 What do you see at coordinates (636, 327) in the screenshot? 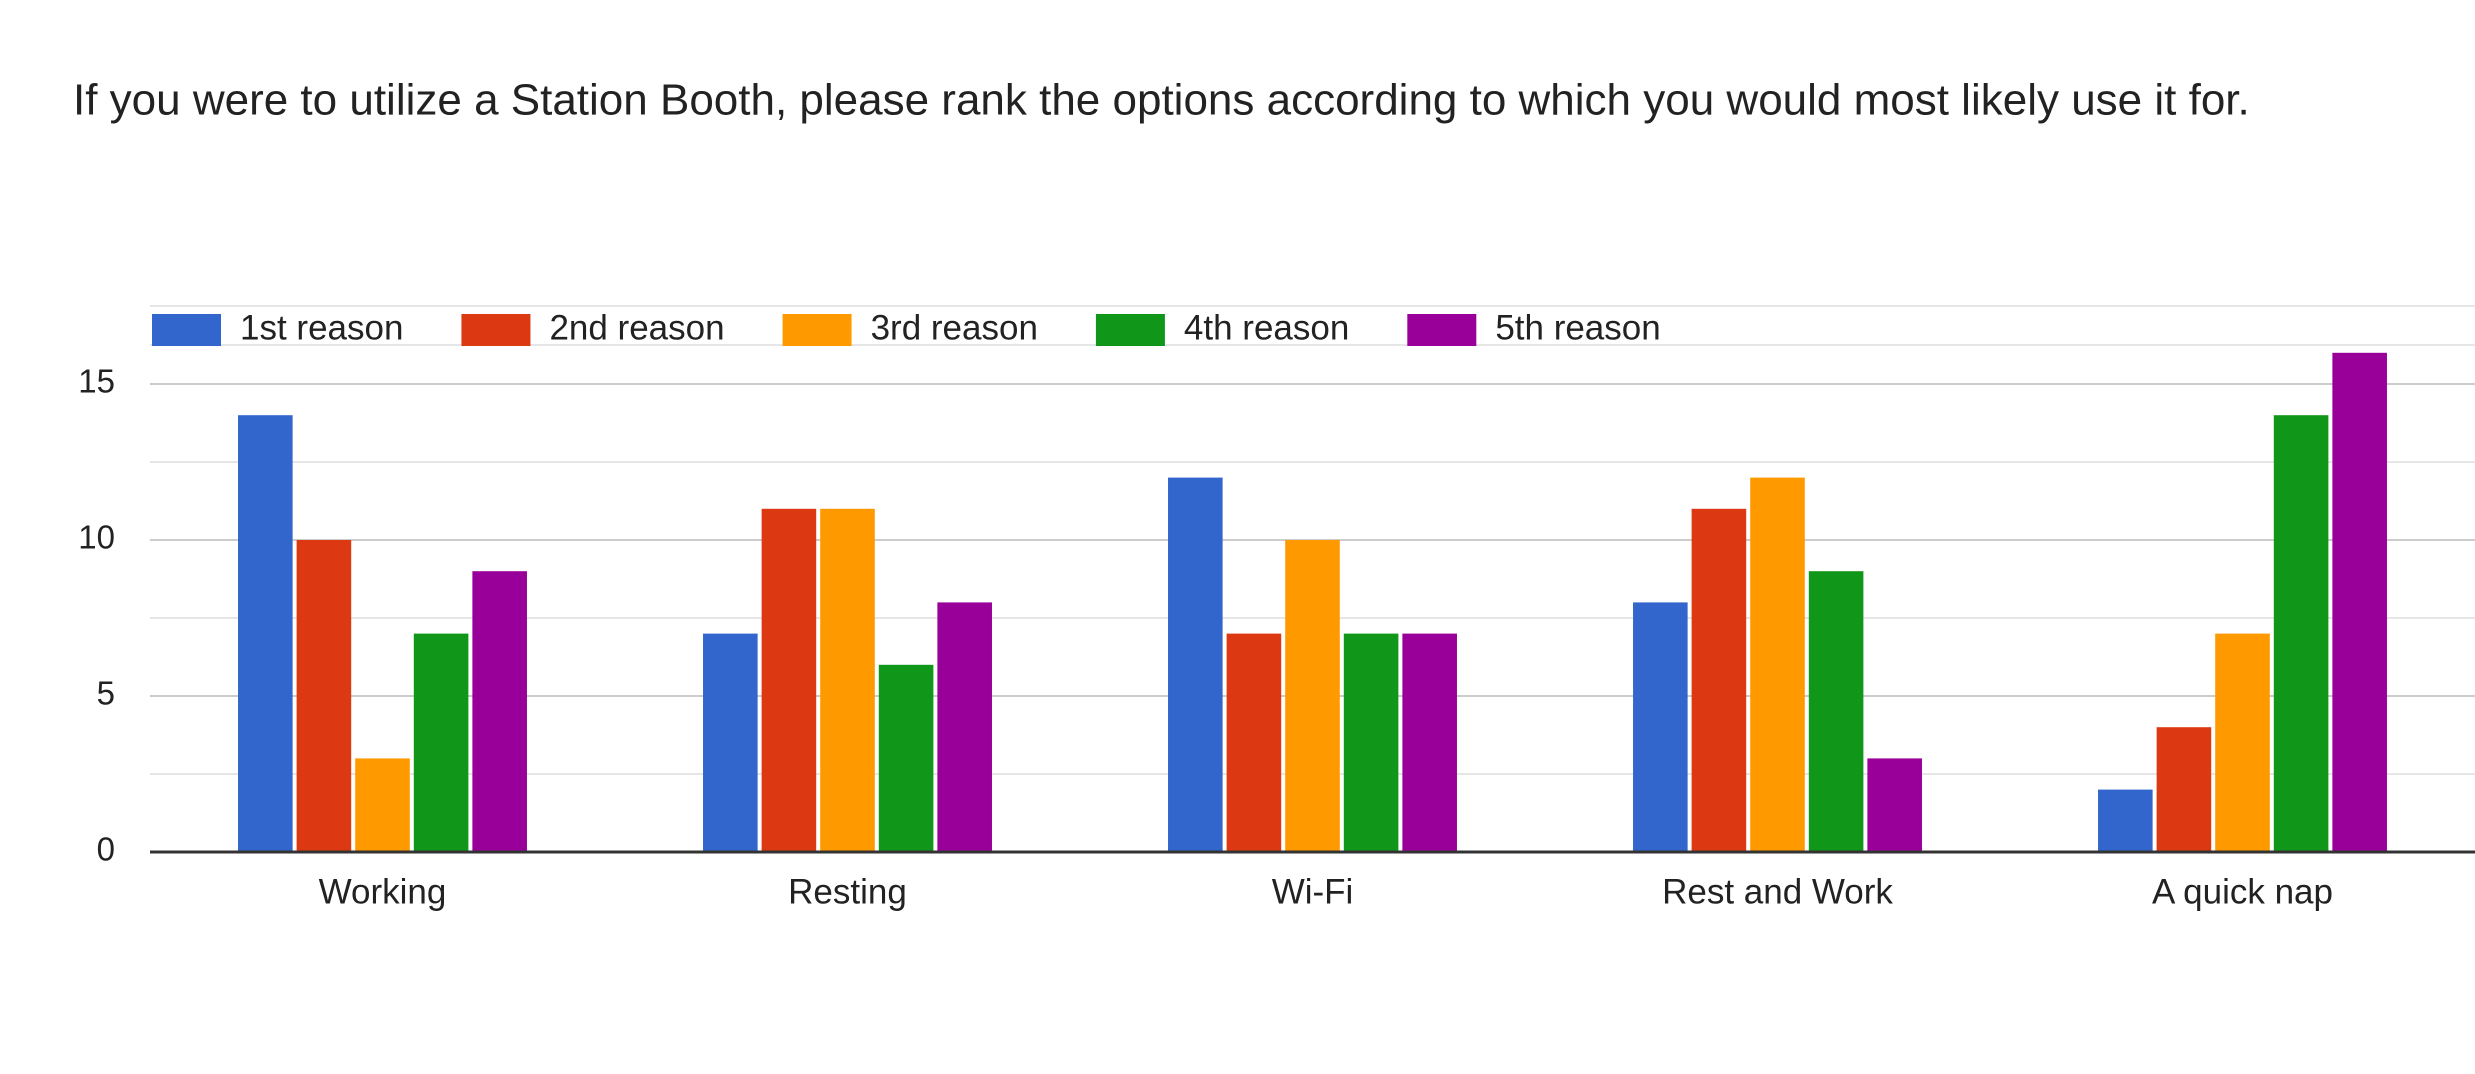
I see `legend-label: 2nd reason` at bounding box center [636, 327].